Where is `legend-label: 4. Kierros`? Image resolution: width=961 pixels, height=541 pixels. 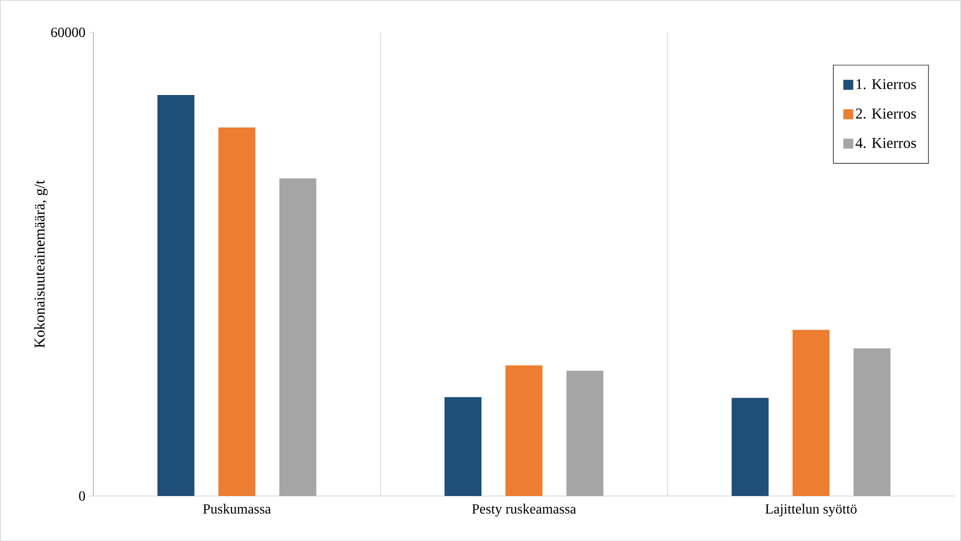
legend-label: 4. Kierros is located at coordinates (886, 143).